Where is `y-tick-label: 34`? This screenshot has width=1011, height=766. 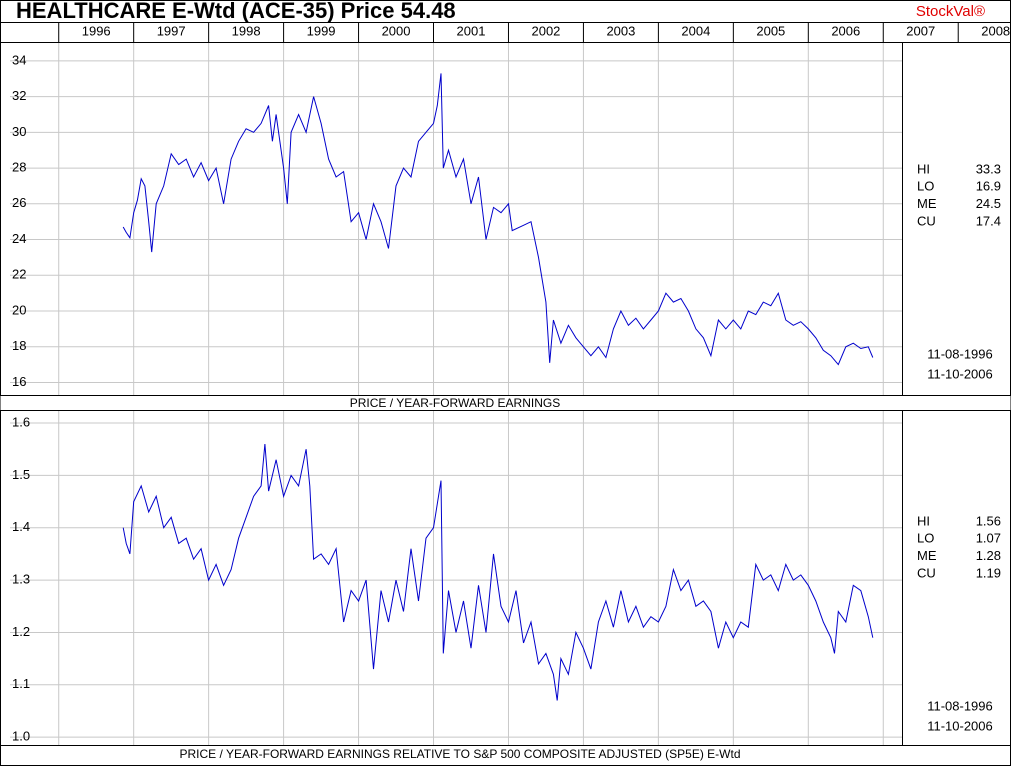 y-tick-label: 34 is located at coordinates (19, 59).